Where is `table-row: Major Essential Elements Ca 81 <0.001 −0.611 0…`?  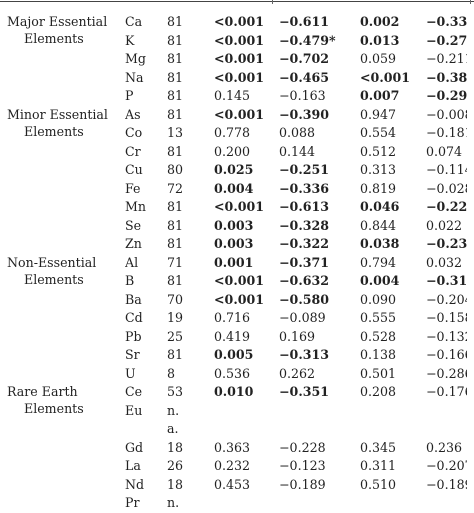 table-row: Major Essential Elements Ca 81 <0.001 −0.611 0… is located at coordinates (237, 29).